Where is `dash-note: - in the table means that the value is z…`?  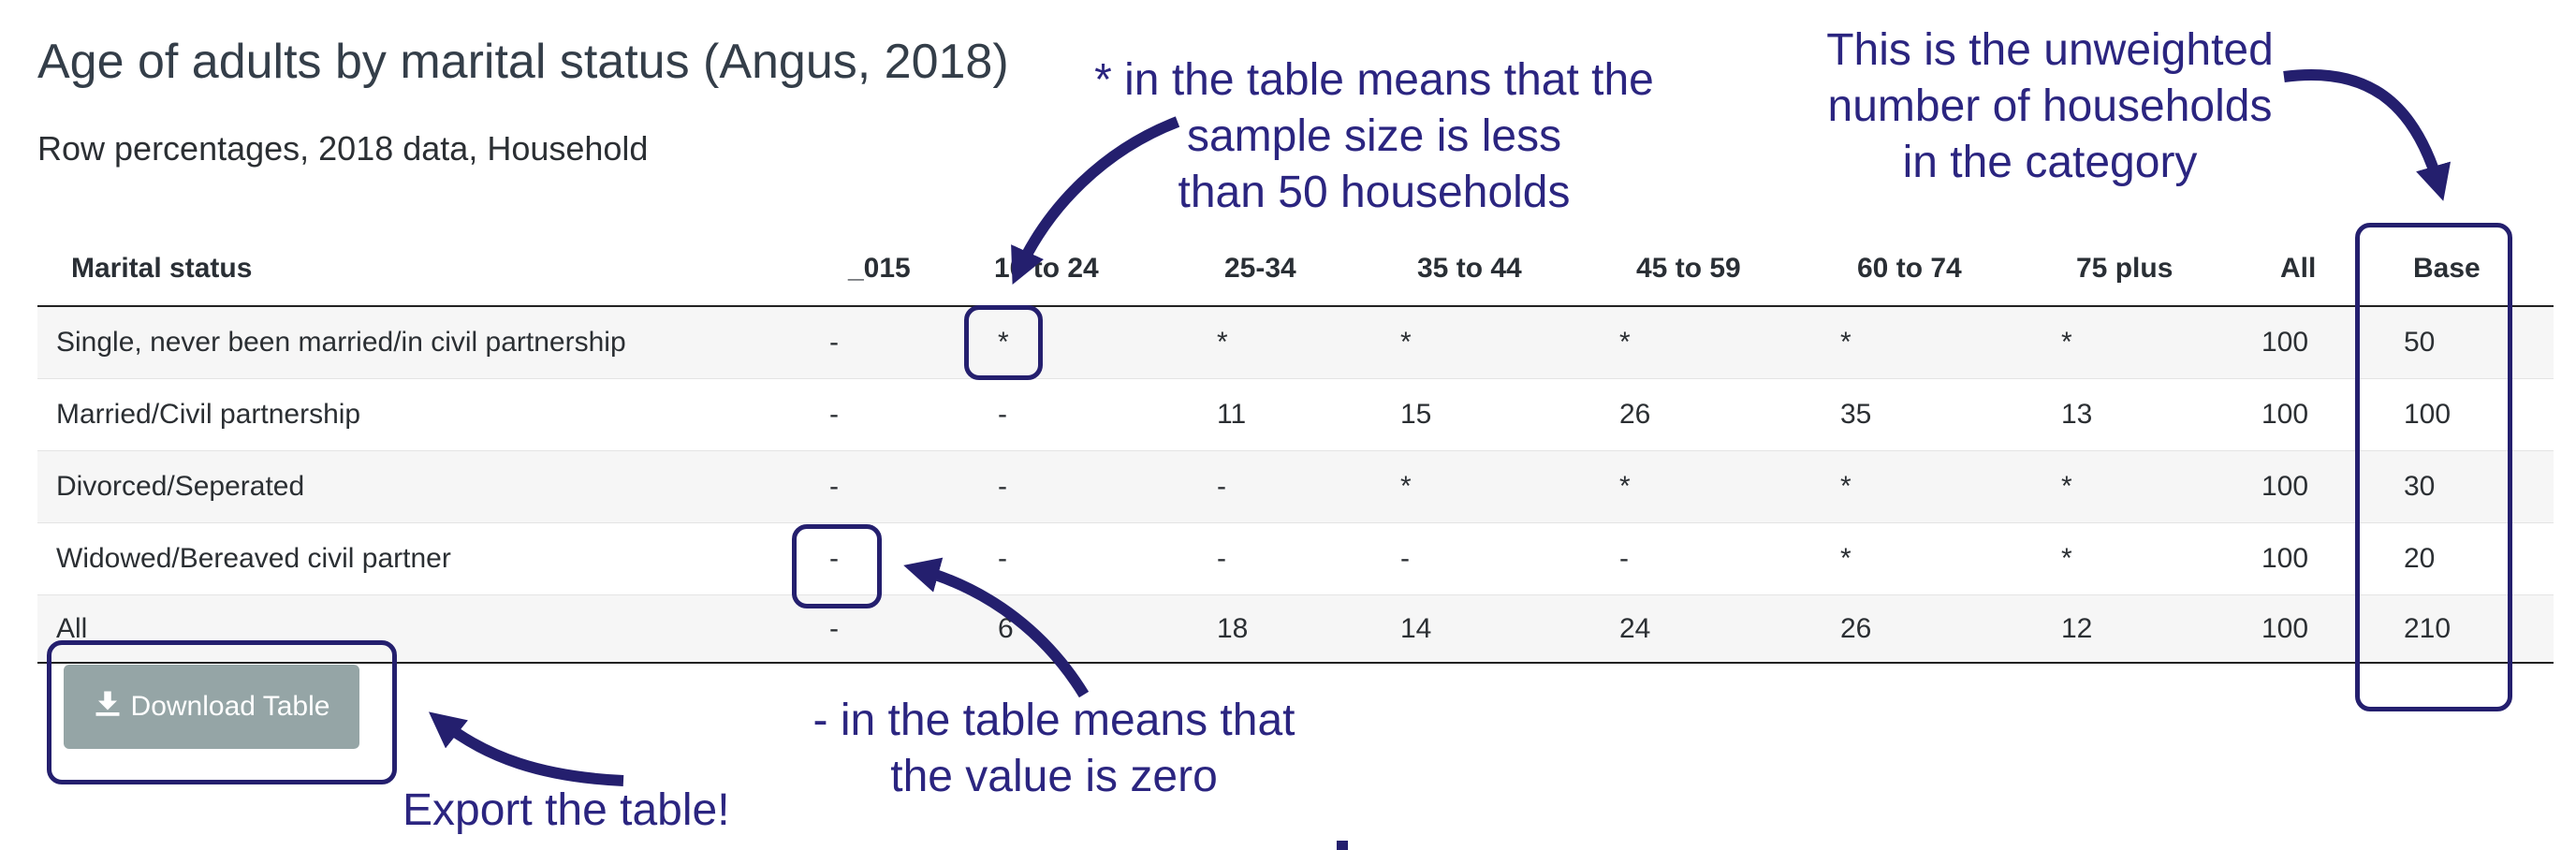 dash-note: - in the table means that the value is z… is located at coordinates (1054, 749).